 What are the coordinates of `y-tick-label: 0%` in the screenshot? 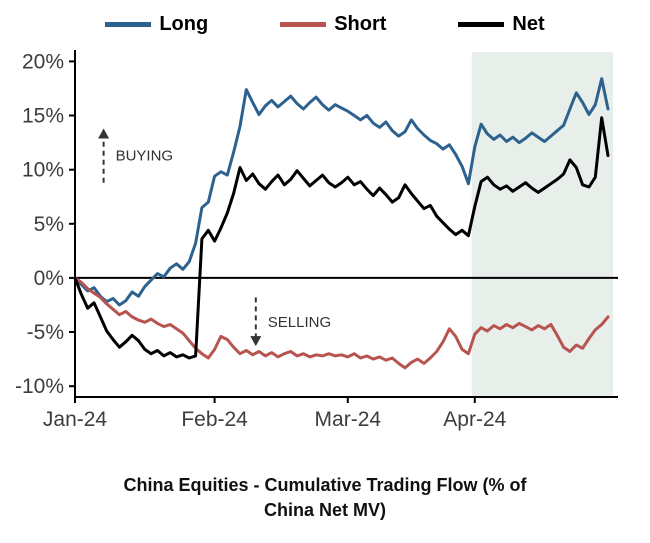 It's located at (49, 278).